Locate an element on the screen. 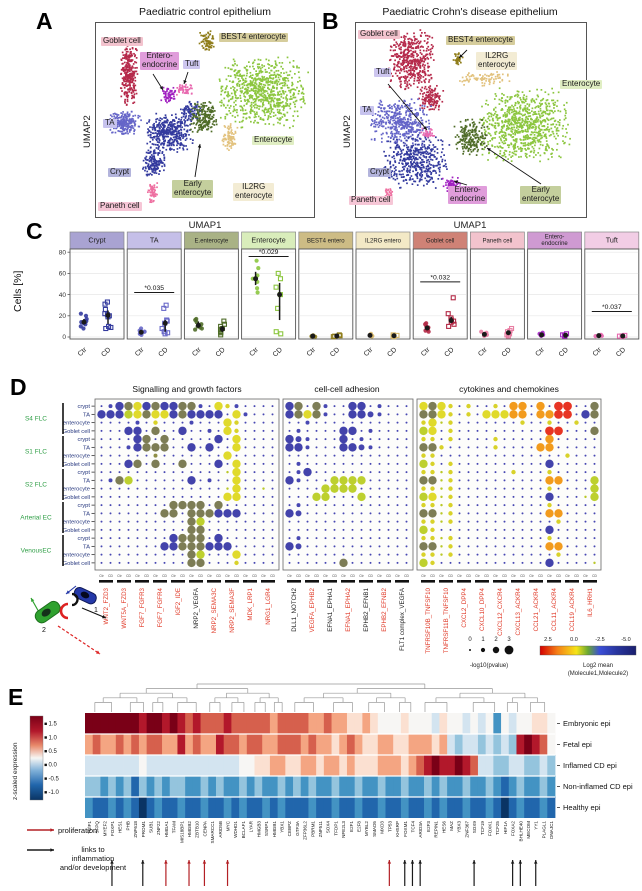 The width and height of the screenshot is (642, 891). heatmap-gene-label: YY1 is located at coordinates (536, 825).